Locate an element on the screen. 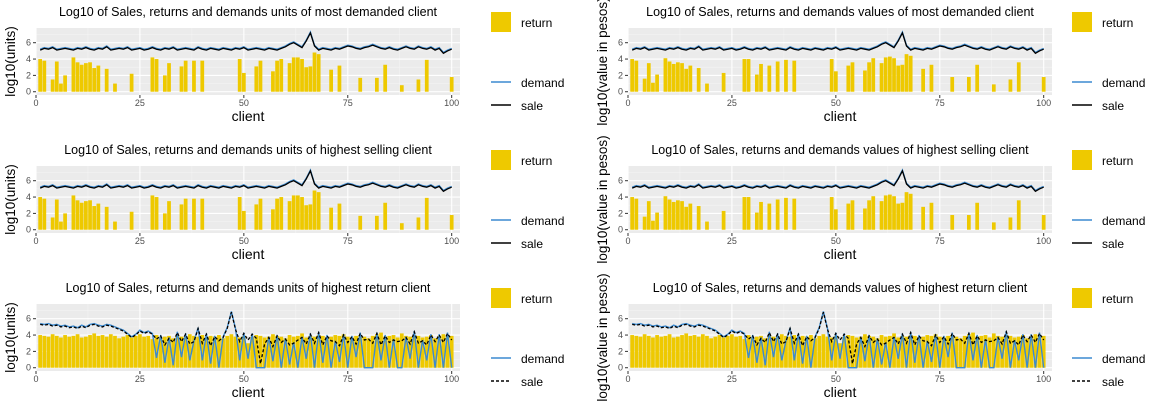  y-axis-label: log10(value in pesos) is located at coordinates (602, 337).